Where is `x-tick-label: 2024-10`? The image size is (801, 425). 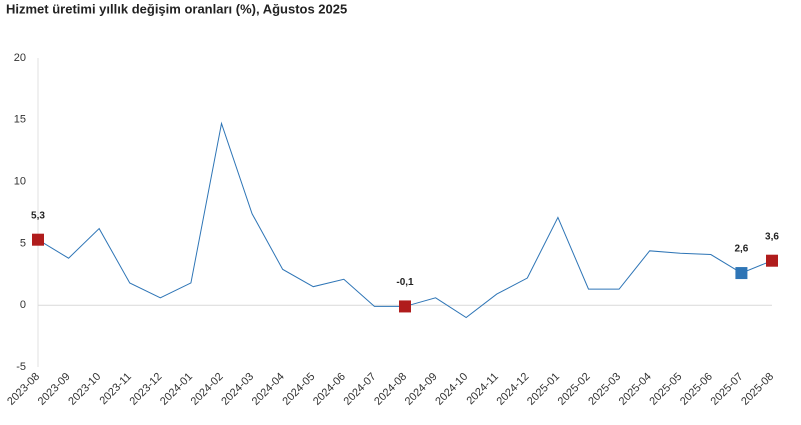 x-tick-label: 2024-10 is located at coordinates (451, 389).